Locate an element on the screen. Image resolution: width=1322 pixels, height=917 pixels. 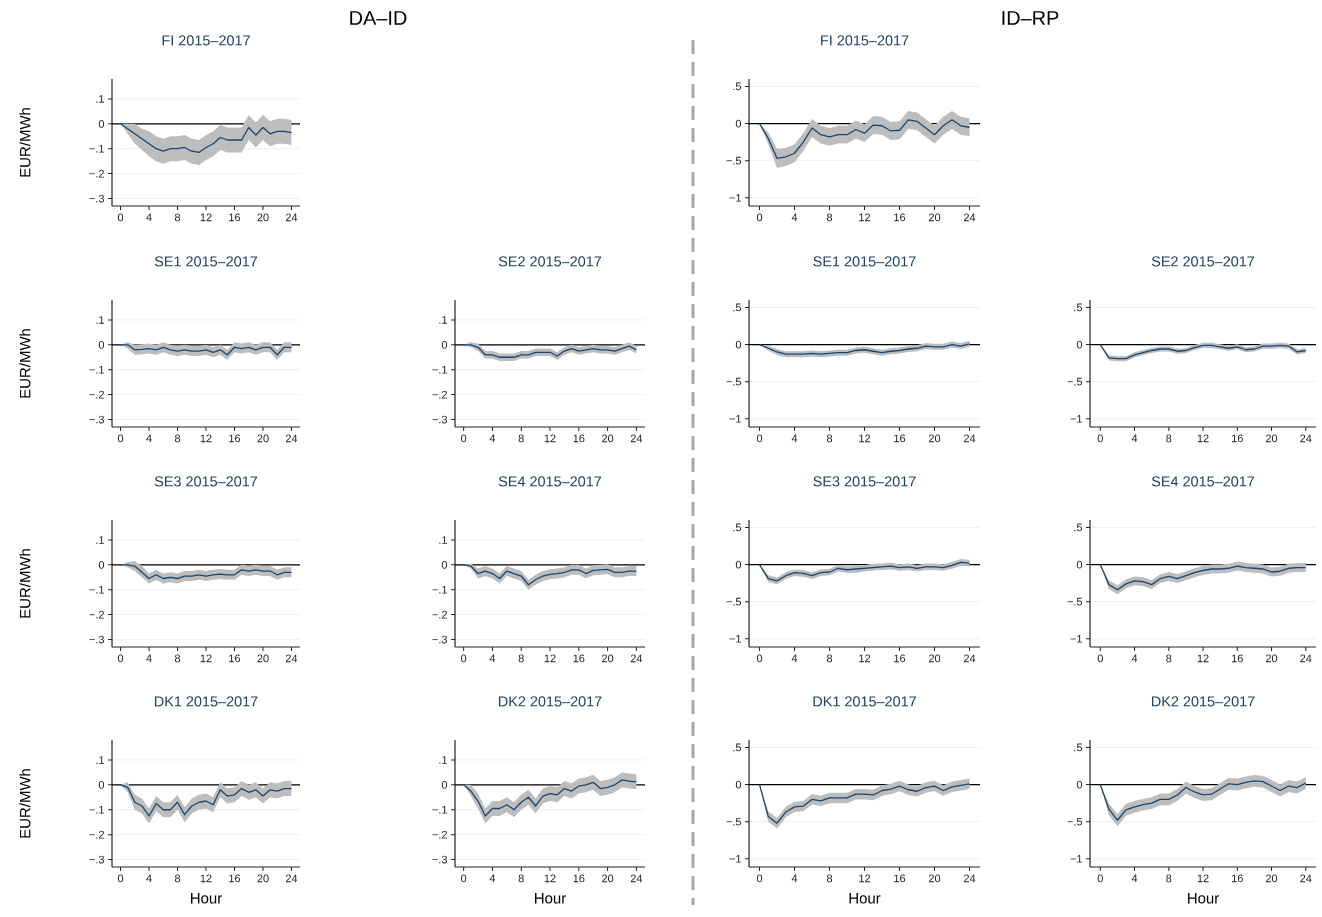
chart-title: DK2 2015–2017 is located at coordinates (550, 701).